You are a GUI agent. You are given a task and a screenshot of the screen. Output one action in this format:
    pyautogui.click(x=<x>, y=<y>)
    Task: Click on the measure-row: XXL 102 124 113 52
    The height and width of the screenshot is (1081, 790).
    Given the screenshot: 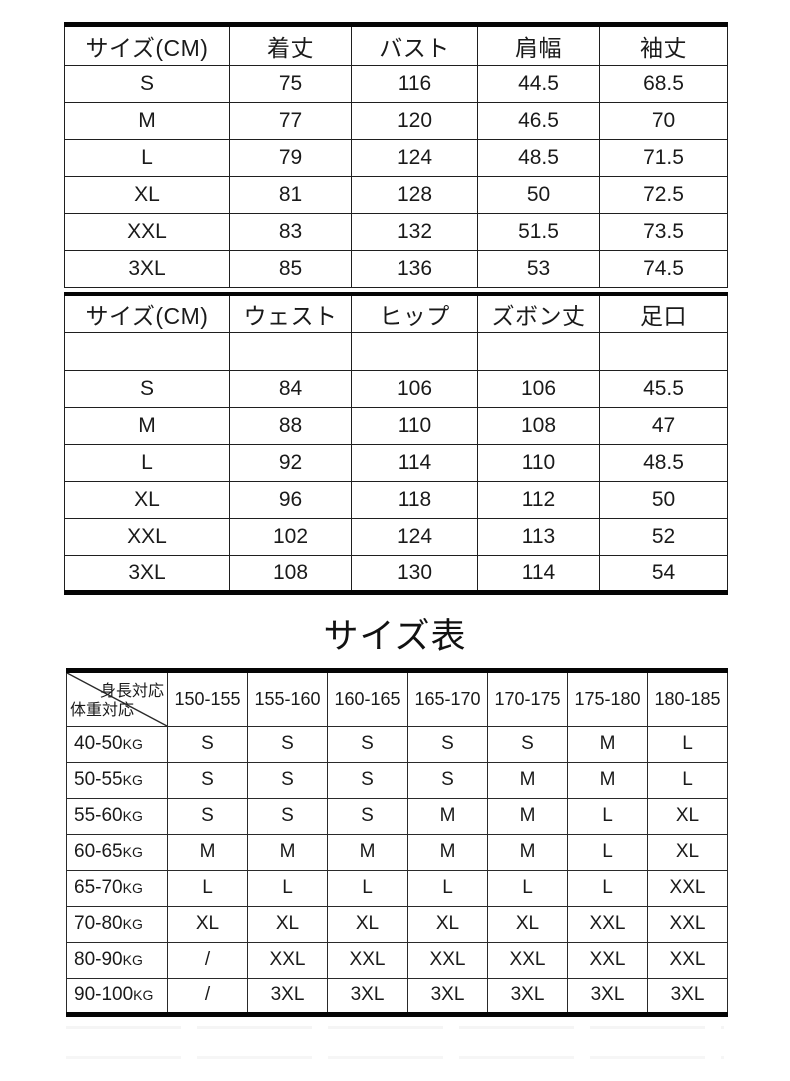 What is the action you would take?
    pyautogui.click(x=396, y=536)
    